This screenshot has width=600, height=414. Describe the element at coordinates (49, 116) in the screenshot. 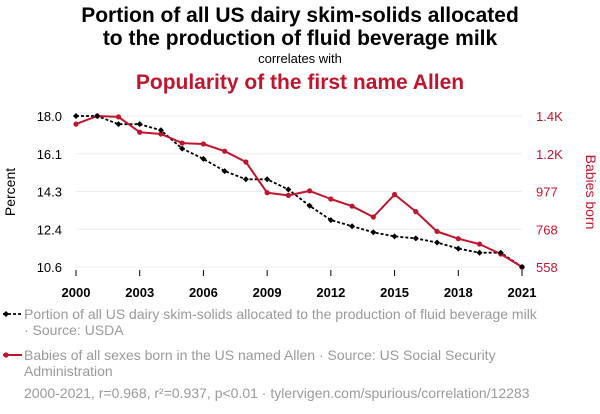

I see `y-tick-label-left: 18.0` at that location.